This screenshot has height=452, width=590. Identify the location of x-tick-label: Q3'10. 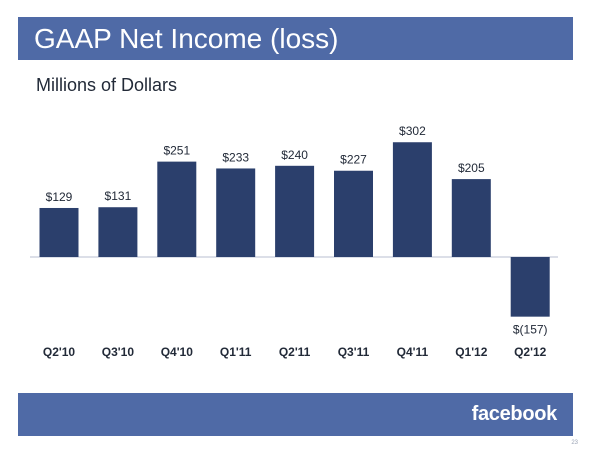
(118, 352).